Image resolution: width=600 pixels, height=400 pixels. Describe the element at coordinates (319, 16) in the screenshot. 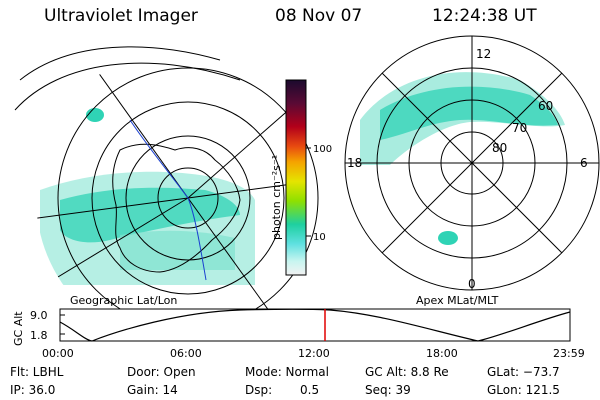

I see `date-label: 08 Nov 07` at that location.